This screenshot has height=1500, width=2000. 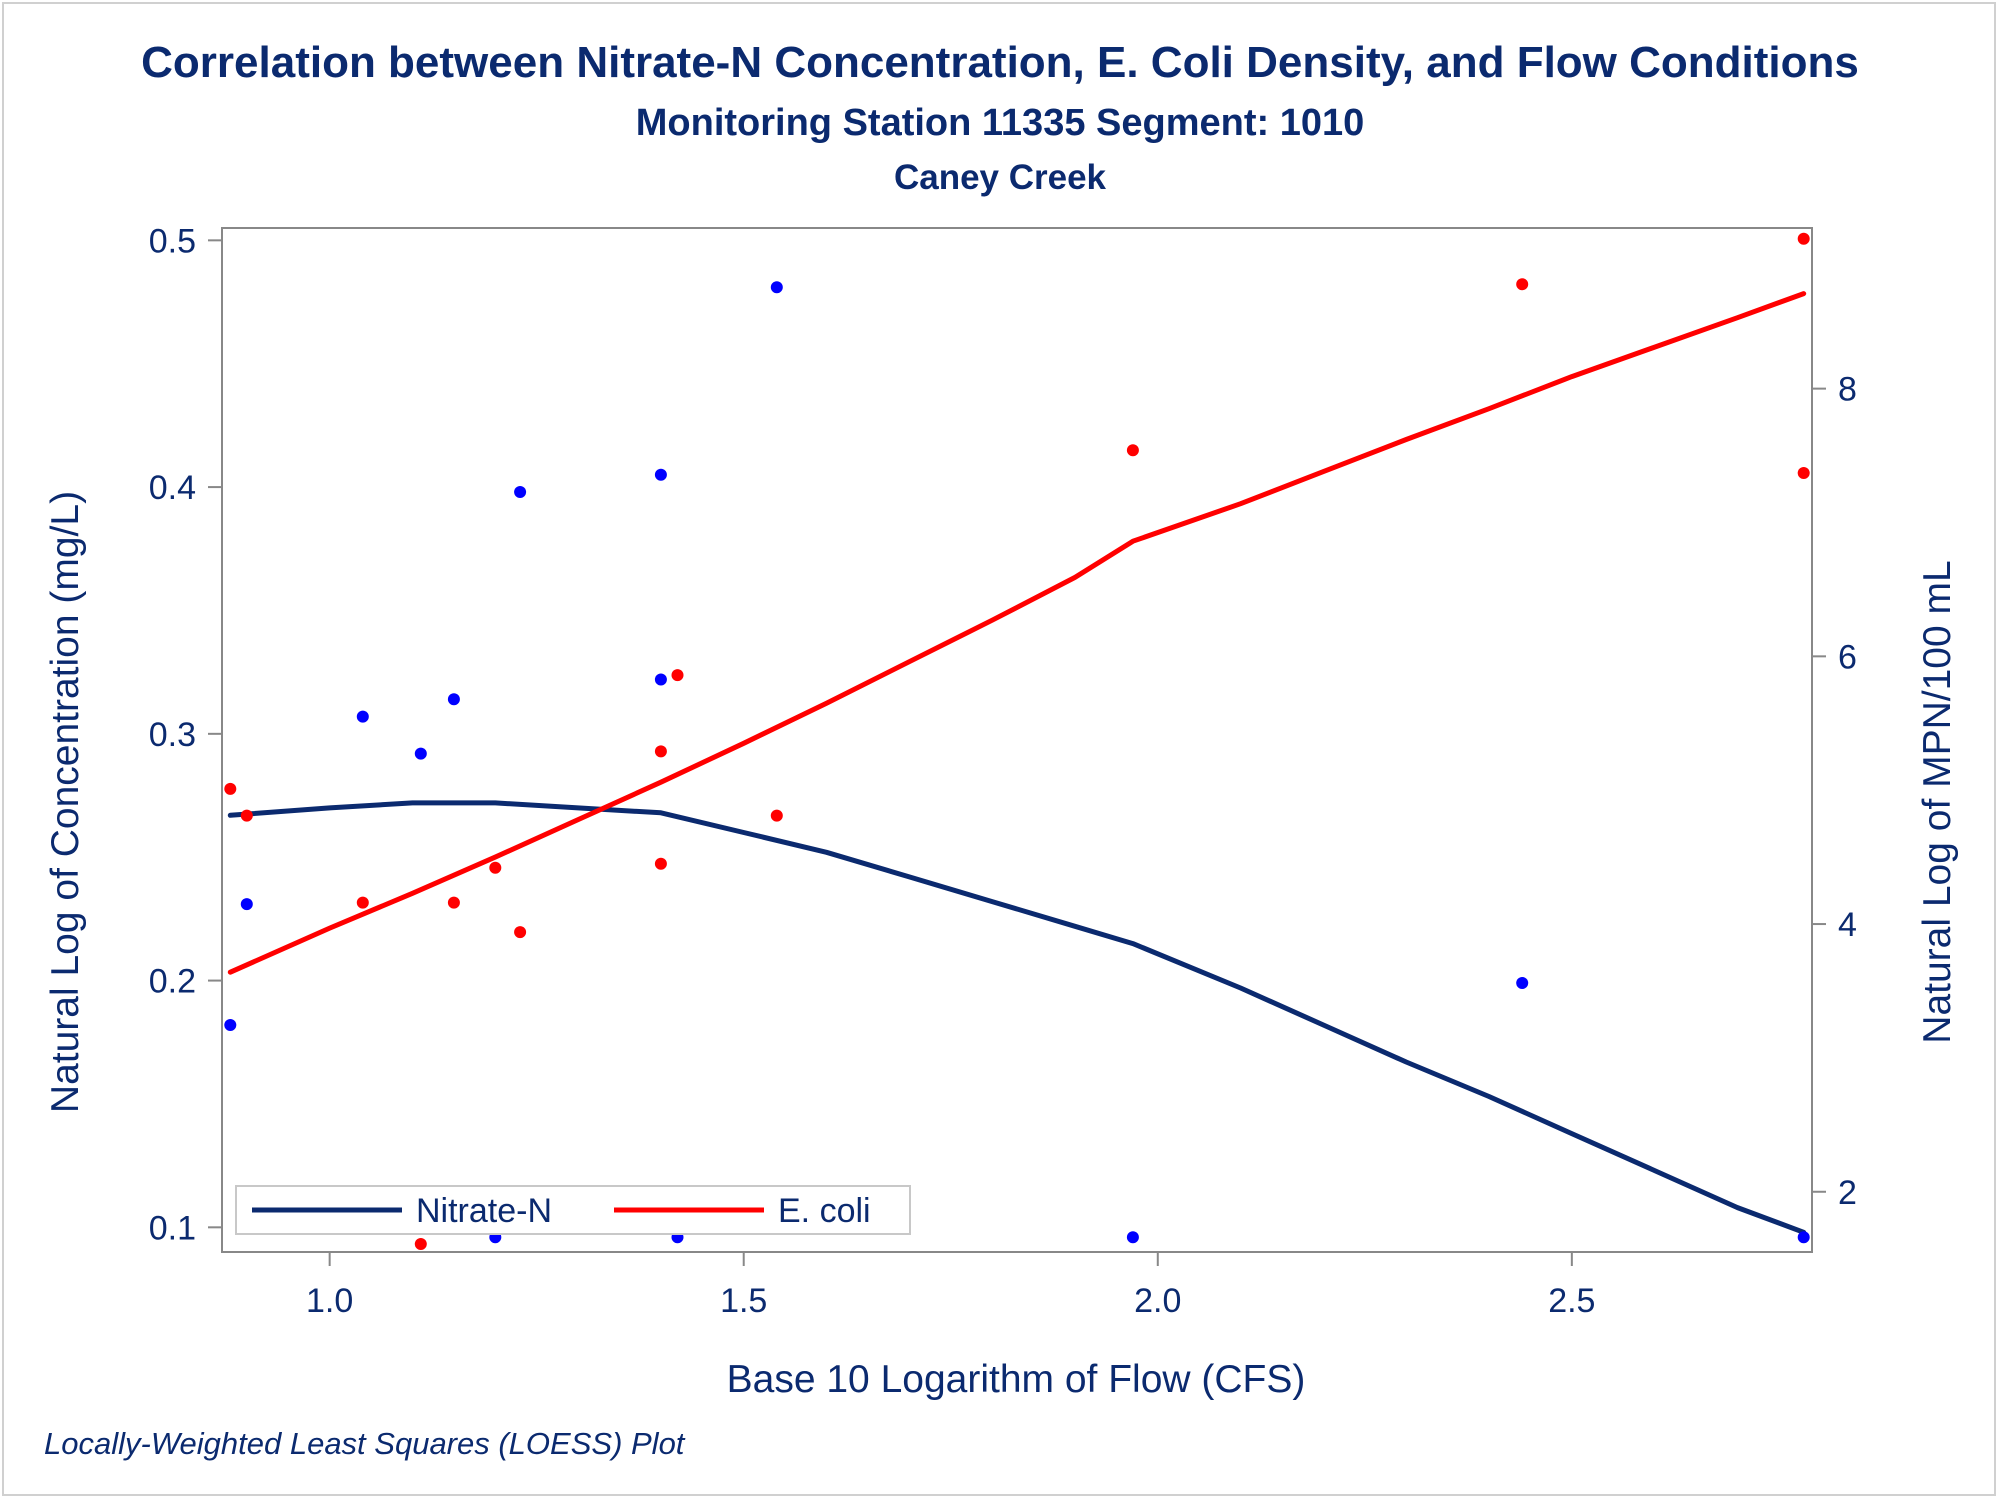 What do you see at coordinates (1847, 390) in the screenshot?
I see `y-right-tick-label: 8` at bounding box center [1847, 390].